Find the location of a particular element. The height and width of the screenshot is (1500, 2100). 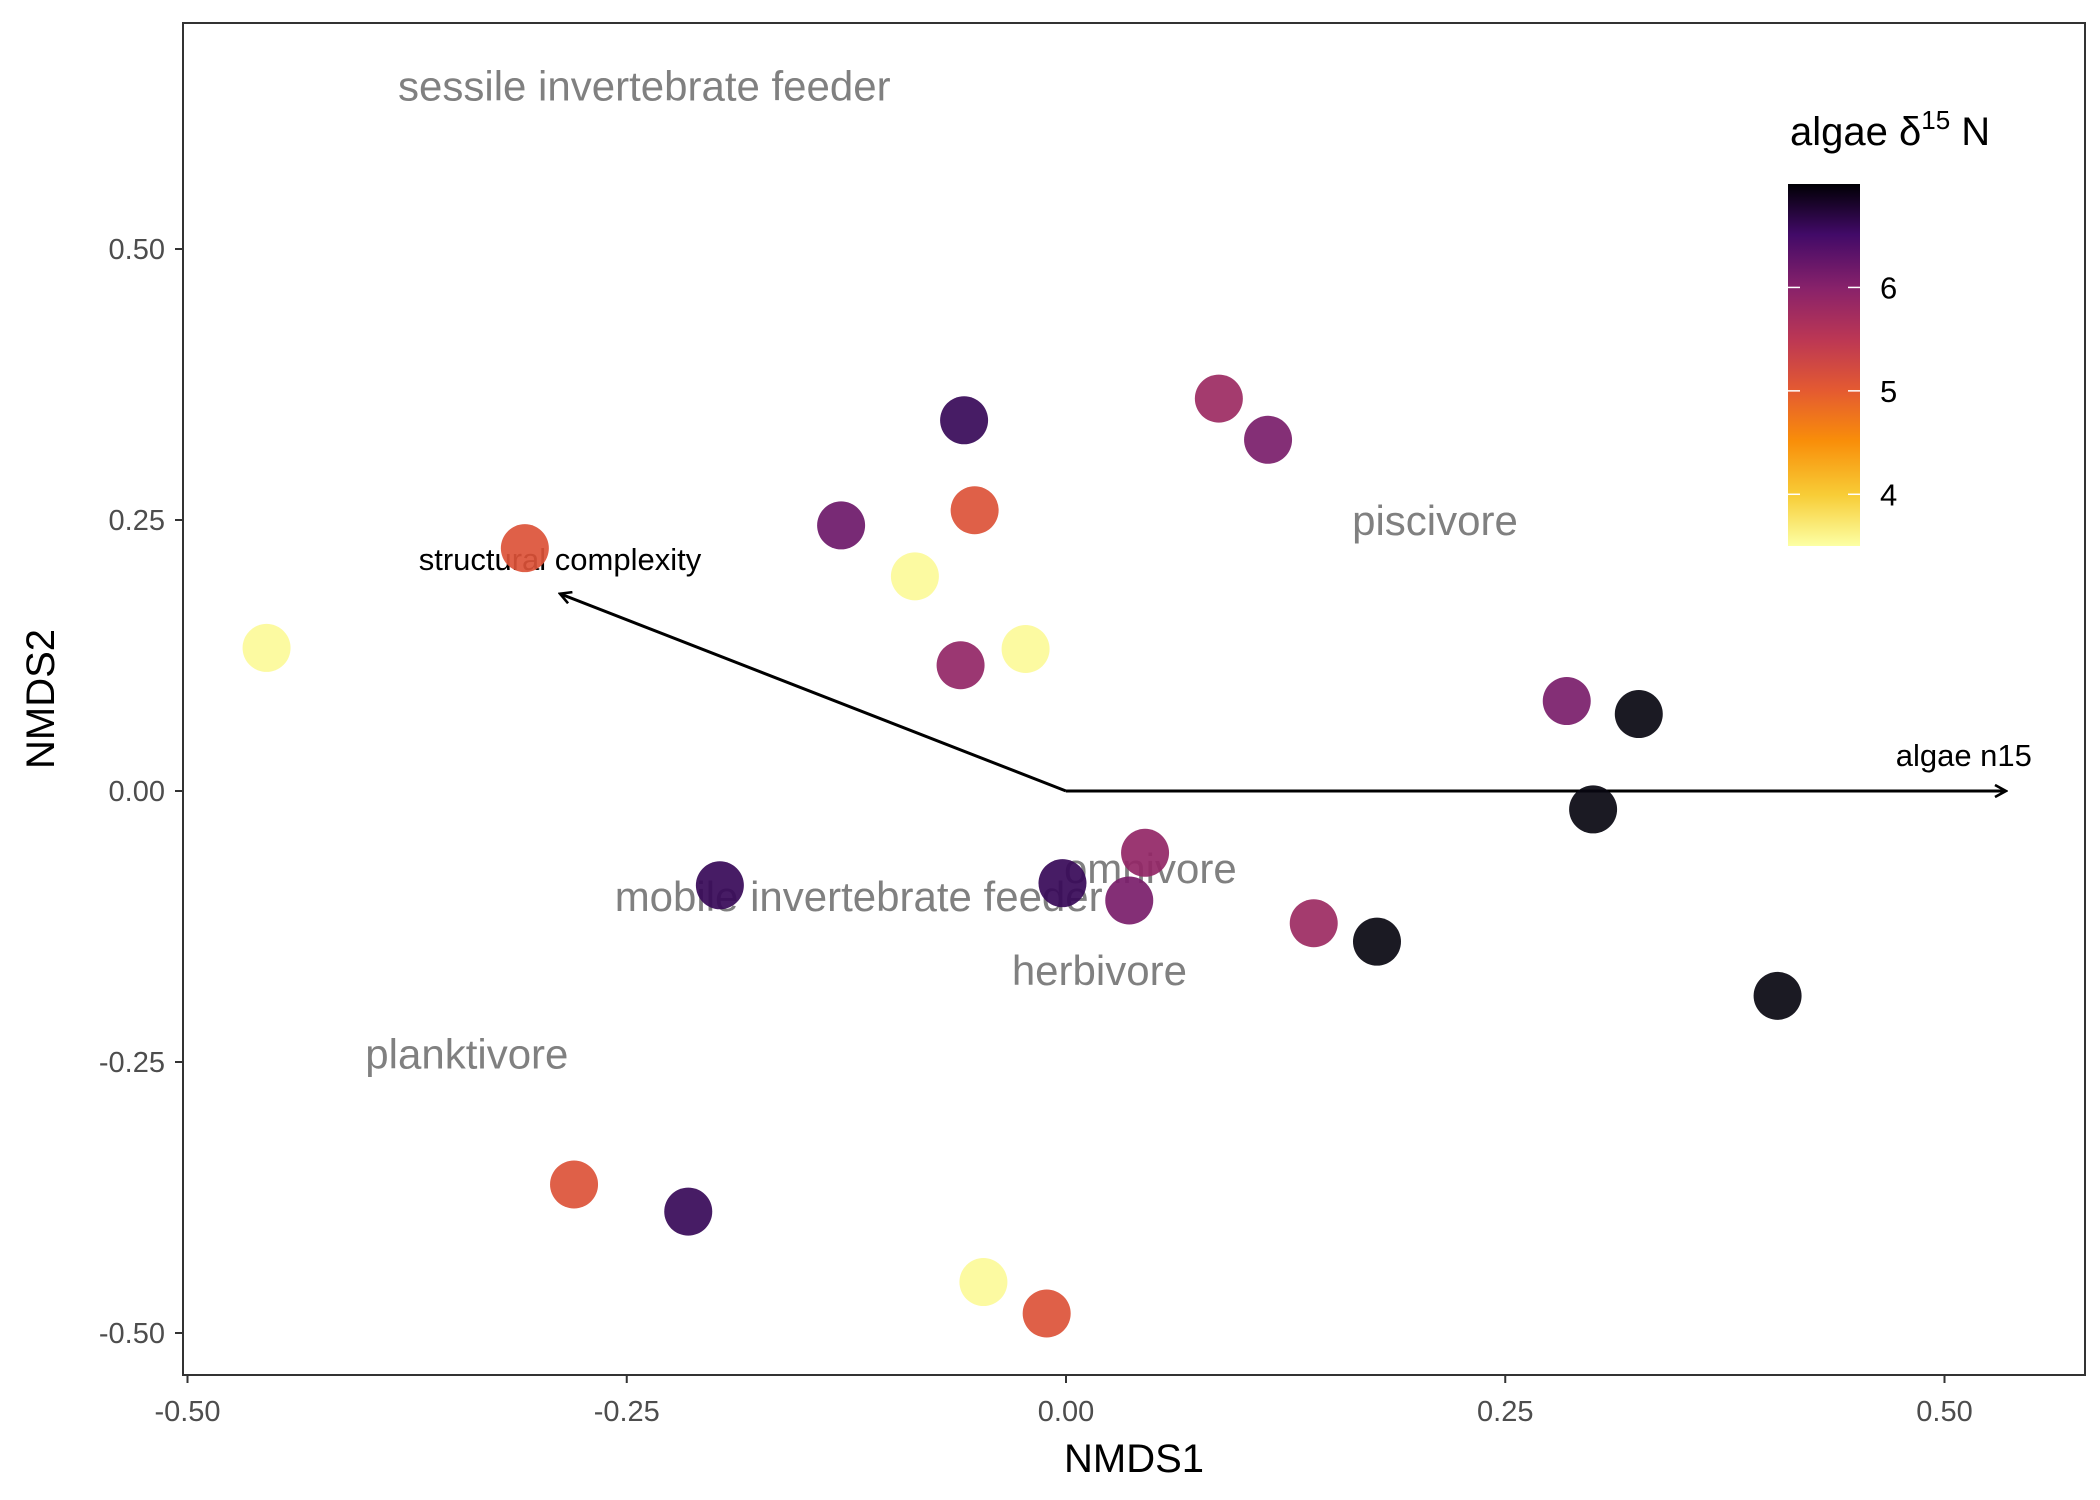

group-label: planktivore is located at coordinates (466, 1053).